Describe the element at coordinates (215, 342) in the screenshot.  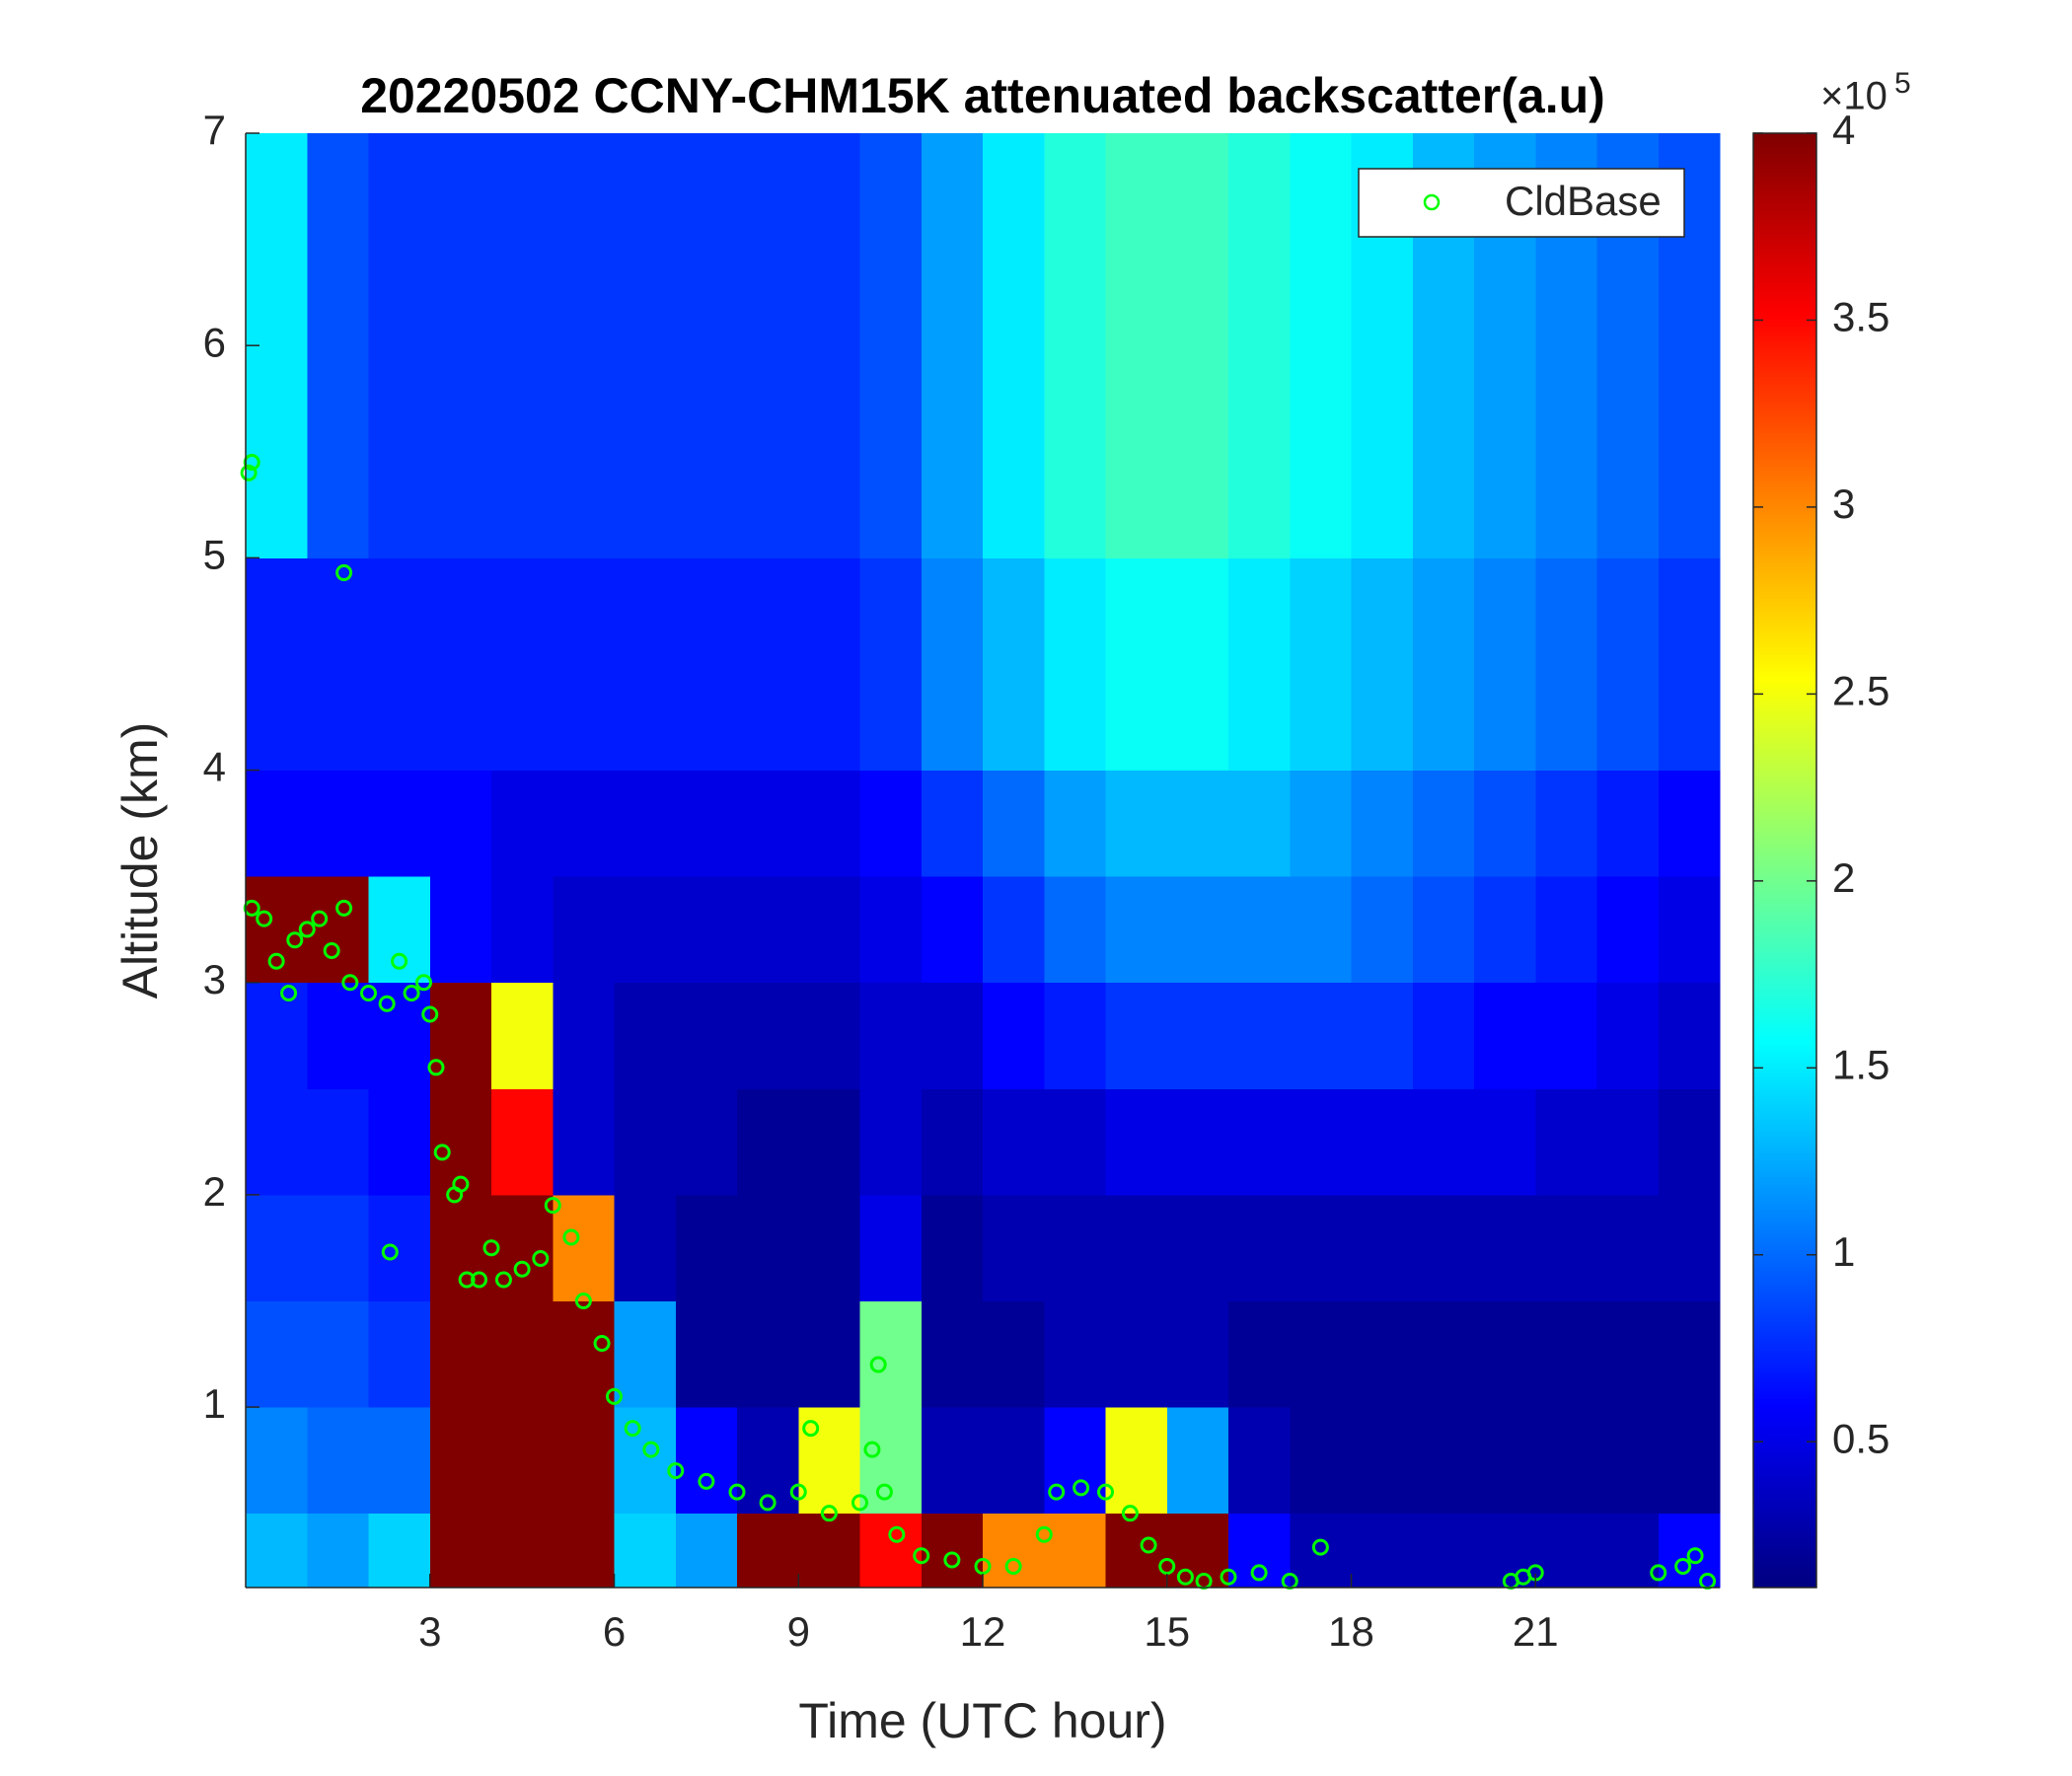
I see `y-tick-label: 6` at that location.